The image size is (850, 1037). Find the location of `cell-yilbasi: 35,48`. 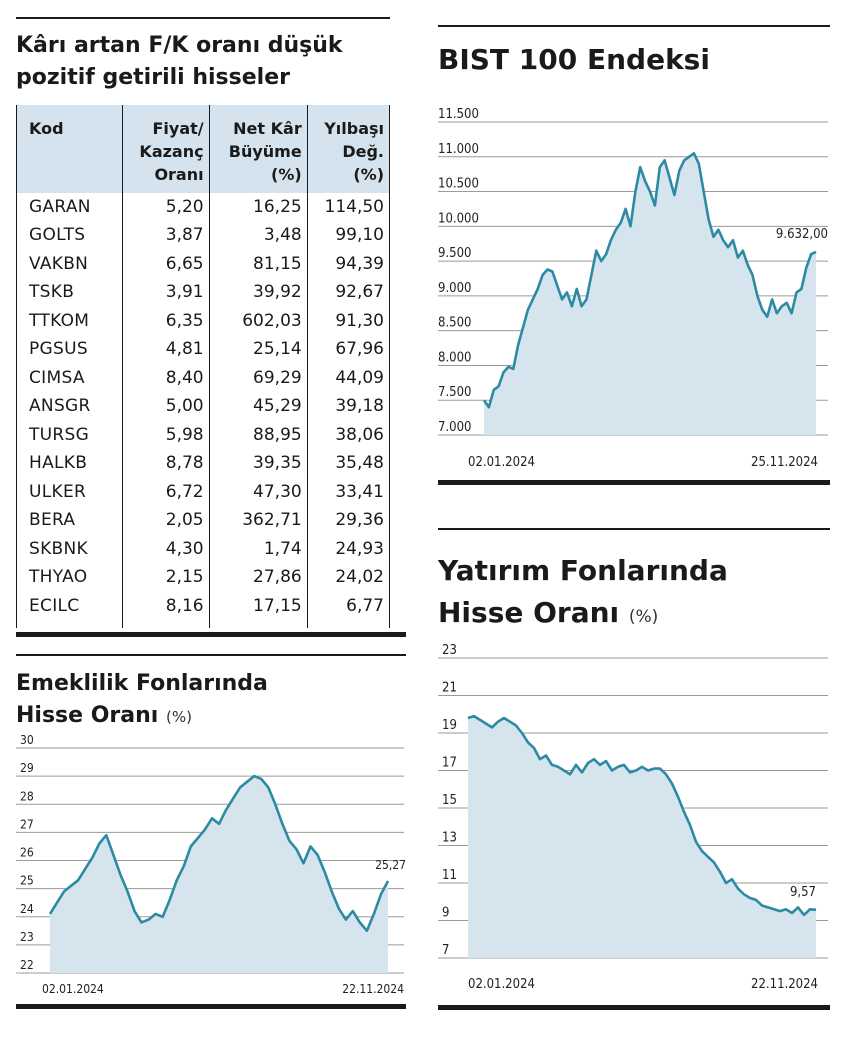

cell-yilbasi: 35,48 is located at coordinates (348, 463).